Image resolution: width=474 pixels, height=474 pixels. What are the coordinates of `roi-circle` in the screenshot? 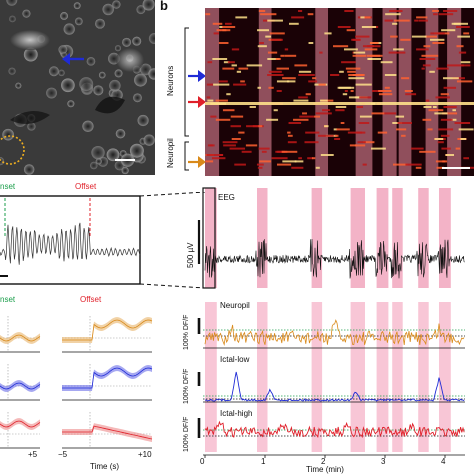 It's located at (12, 150).